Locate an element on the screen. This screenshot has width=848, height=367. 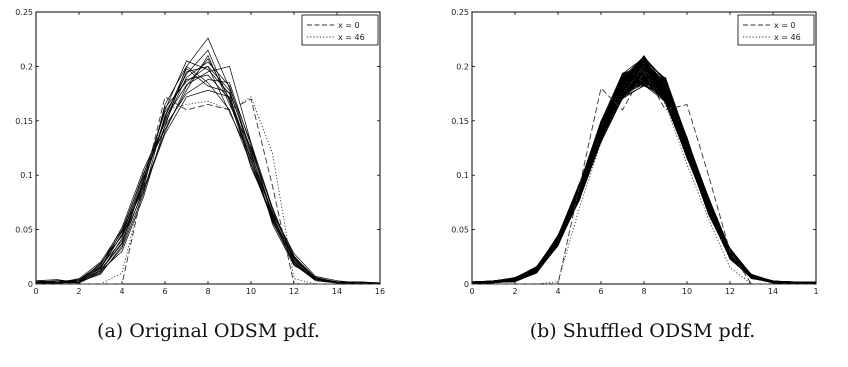
x-tick-label: 1 is located at coordinates (815, 291).